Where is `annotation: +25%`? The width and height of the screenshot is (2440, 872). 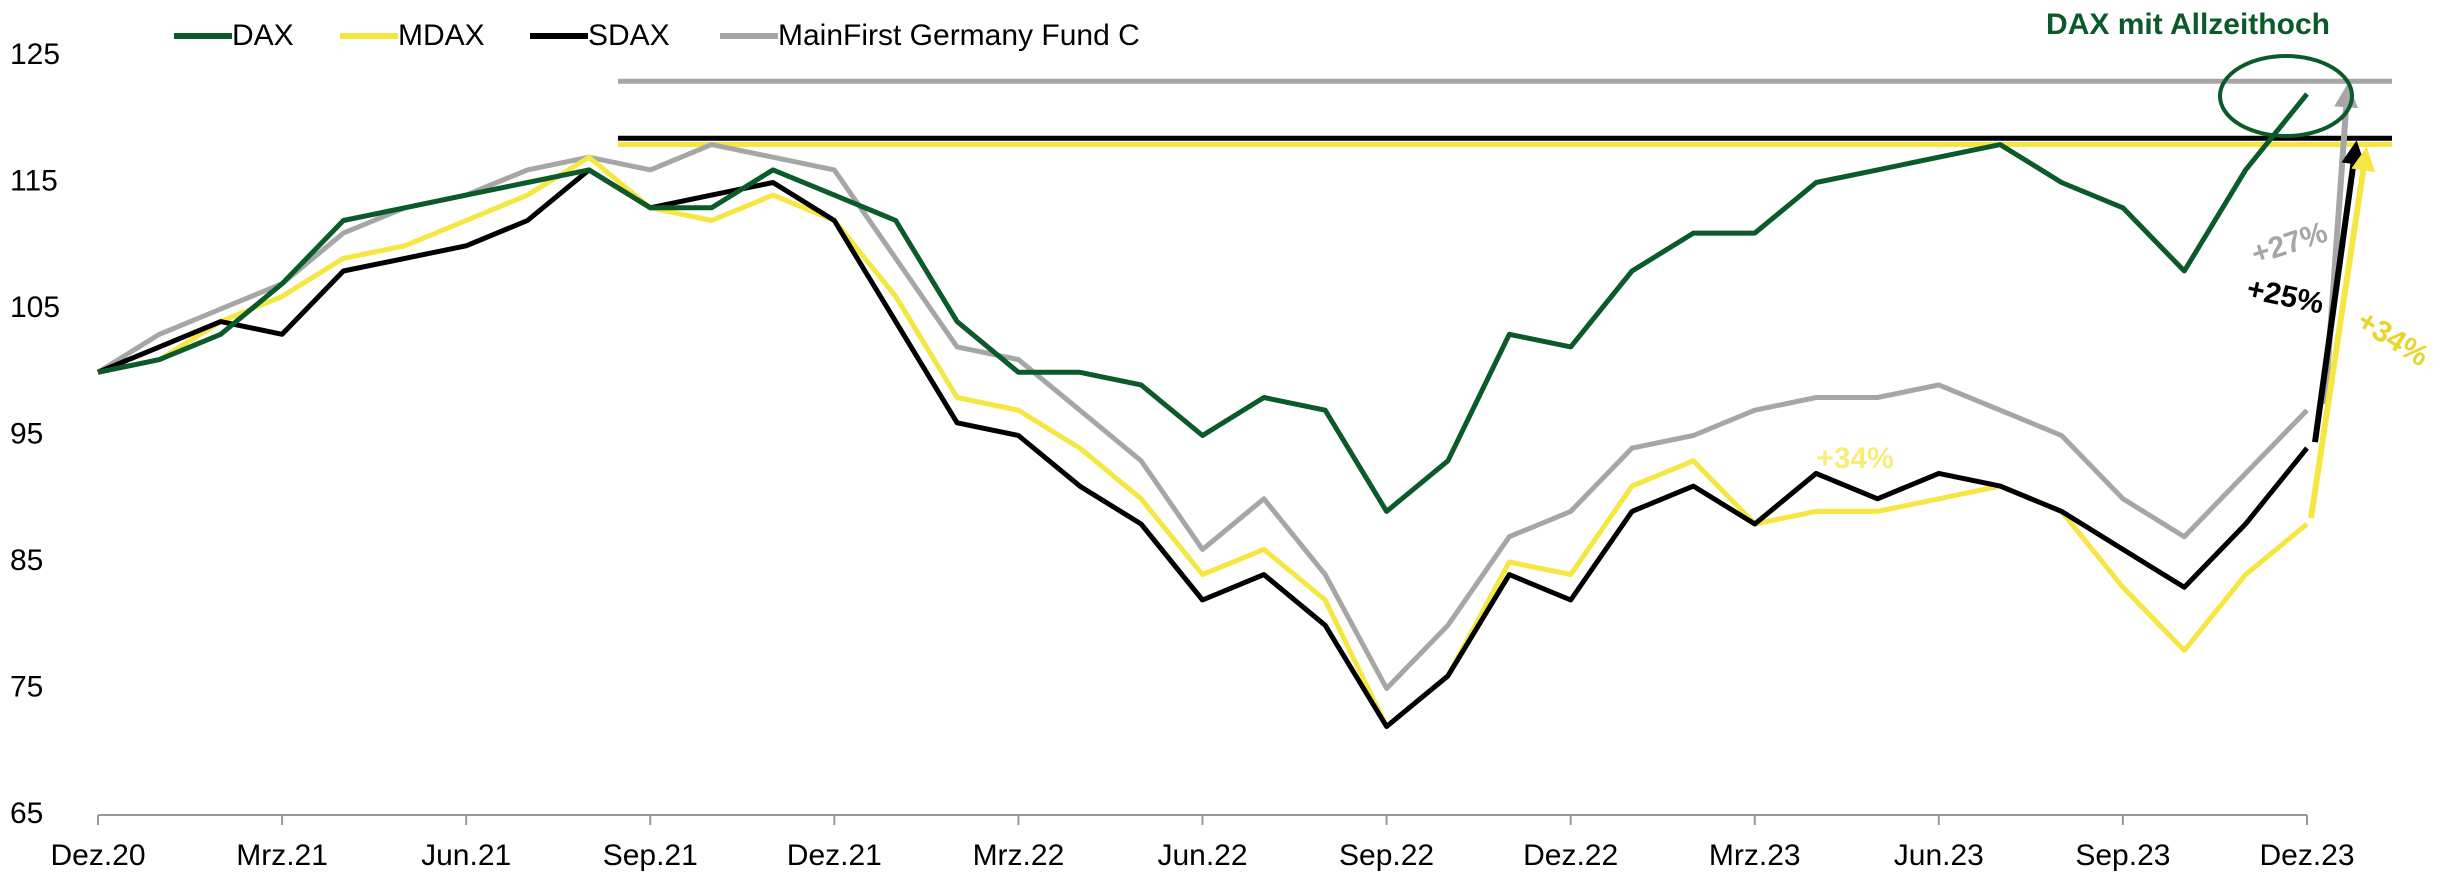 annotation: +25% is located at coordinates (2285, 296).